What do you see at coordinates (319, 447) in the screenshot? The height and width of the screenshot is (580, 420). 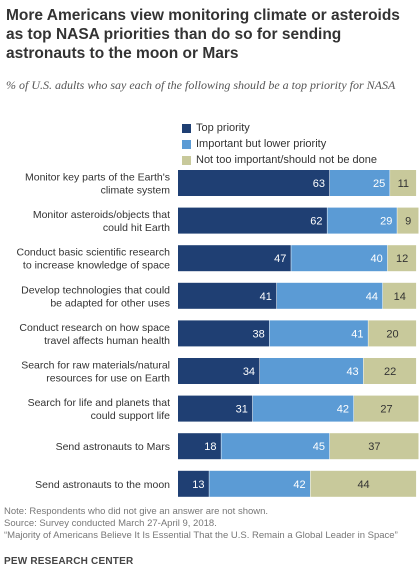 I see `data-label: 45` at bounding box center [319, 447].